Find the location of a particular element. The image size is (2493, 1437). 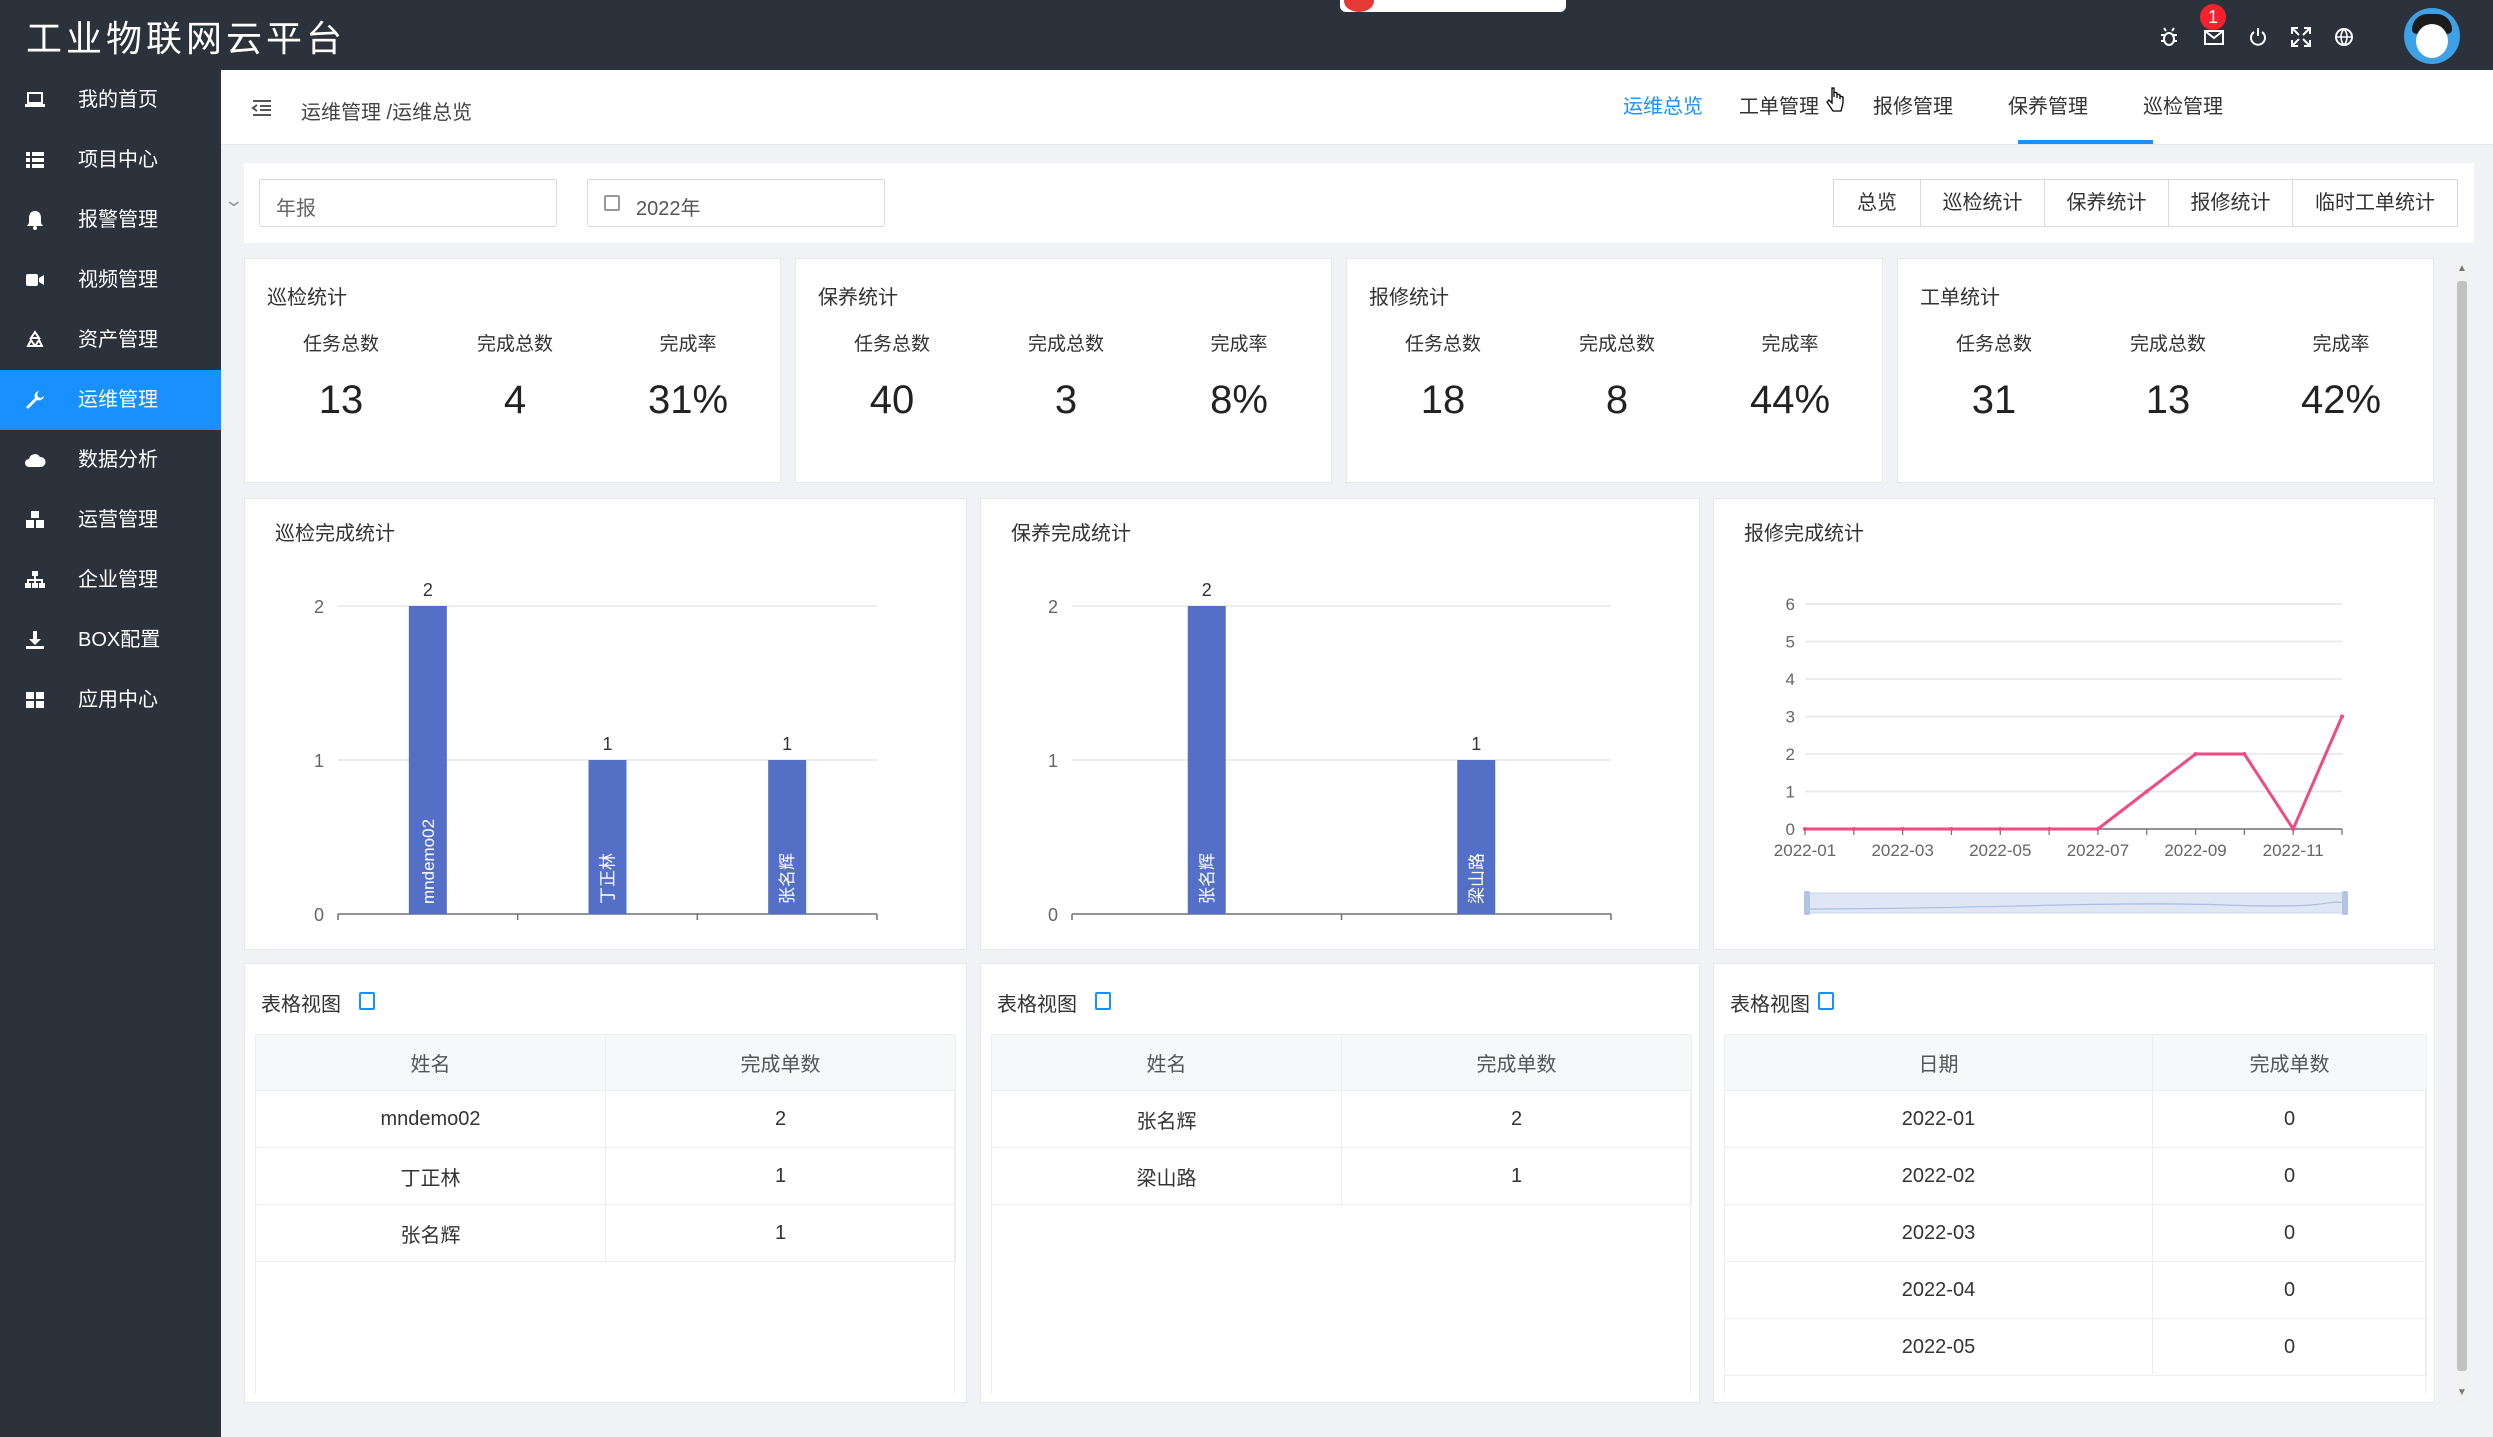

zoom-handle-right is located at coordinates (2345, 903).